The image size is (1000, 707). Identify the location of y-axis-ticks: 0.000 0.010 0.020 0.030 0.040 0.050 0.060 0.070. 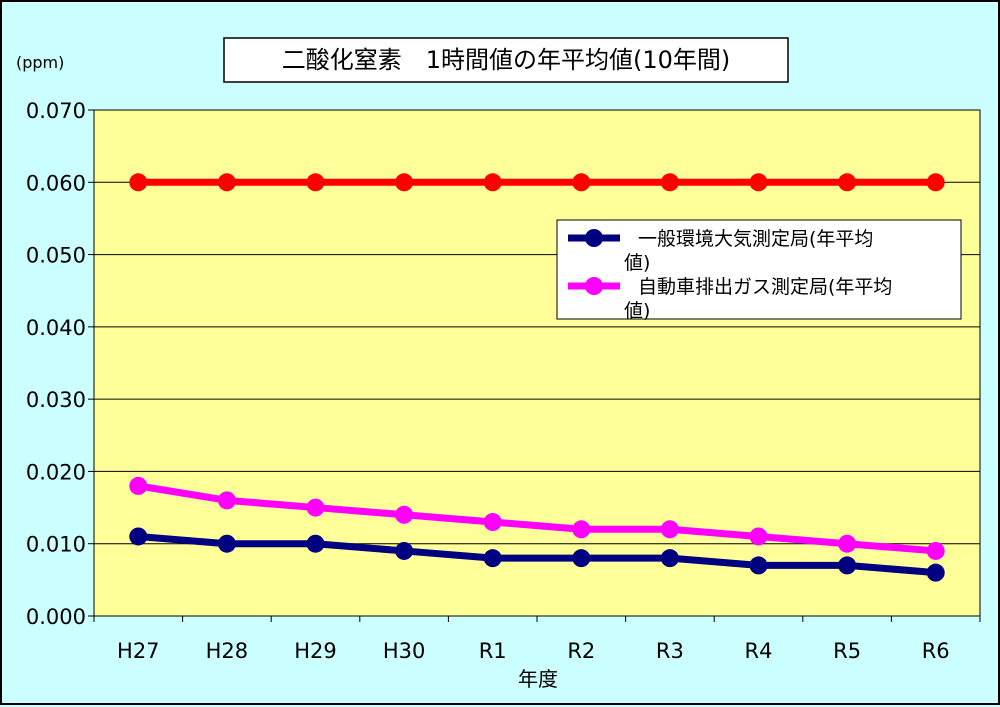
(60, 364).